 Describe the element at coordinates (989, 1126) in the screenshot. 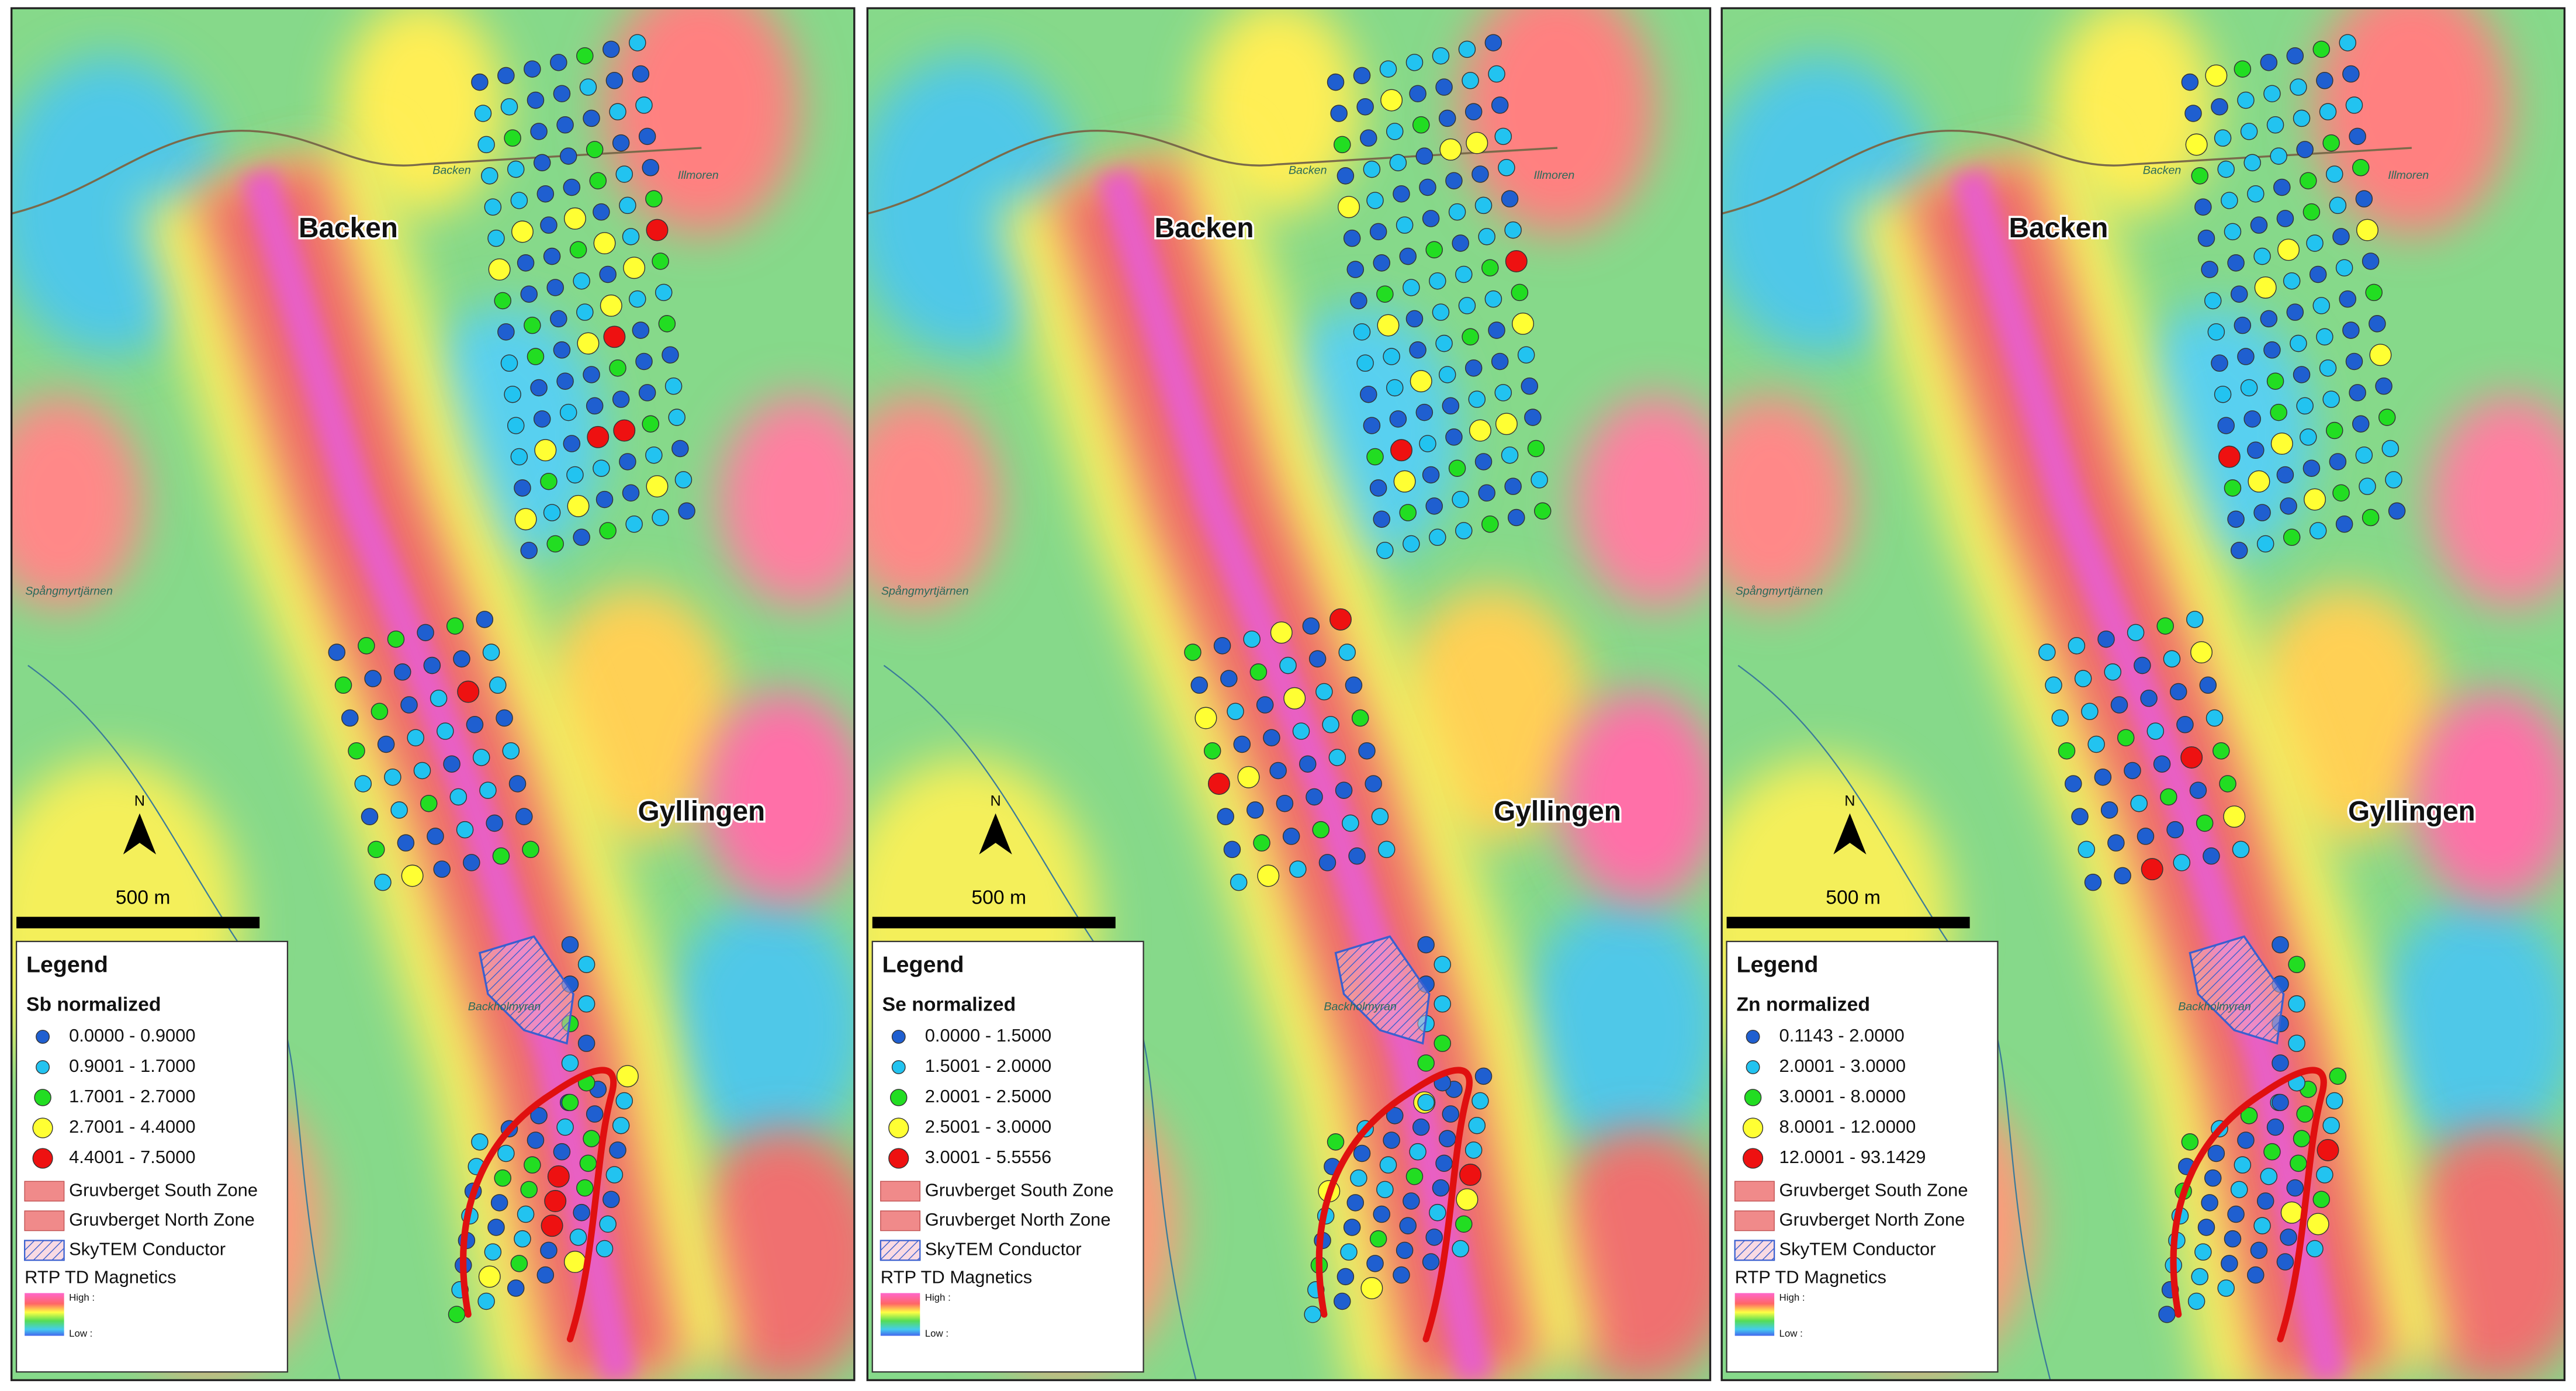

I see `legend-class: 2.5001 - 3.0000` at that location.